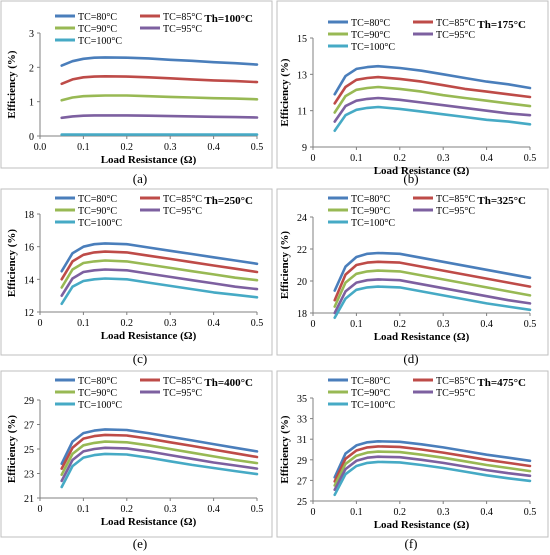  Describe the element at coordinates (411, 543) in the screenshot. I see `panel-caption: (f)` at that location.